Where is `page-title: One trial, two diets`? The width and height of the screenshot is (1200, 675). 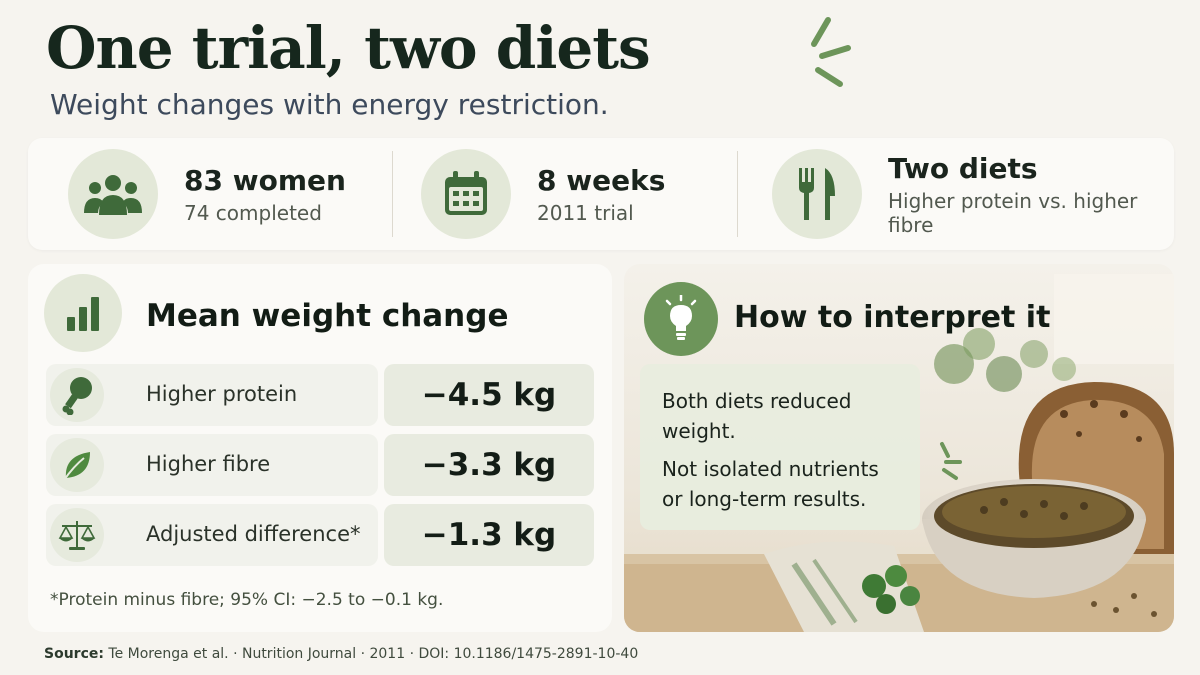 page-title: One trial, two diets is located at coordinates (348, 48).